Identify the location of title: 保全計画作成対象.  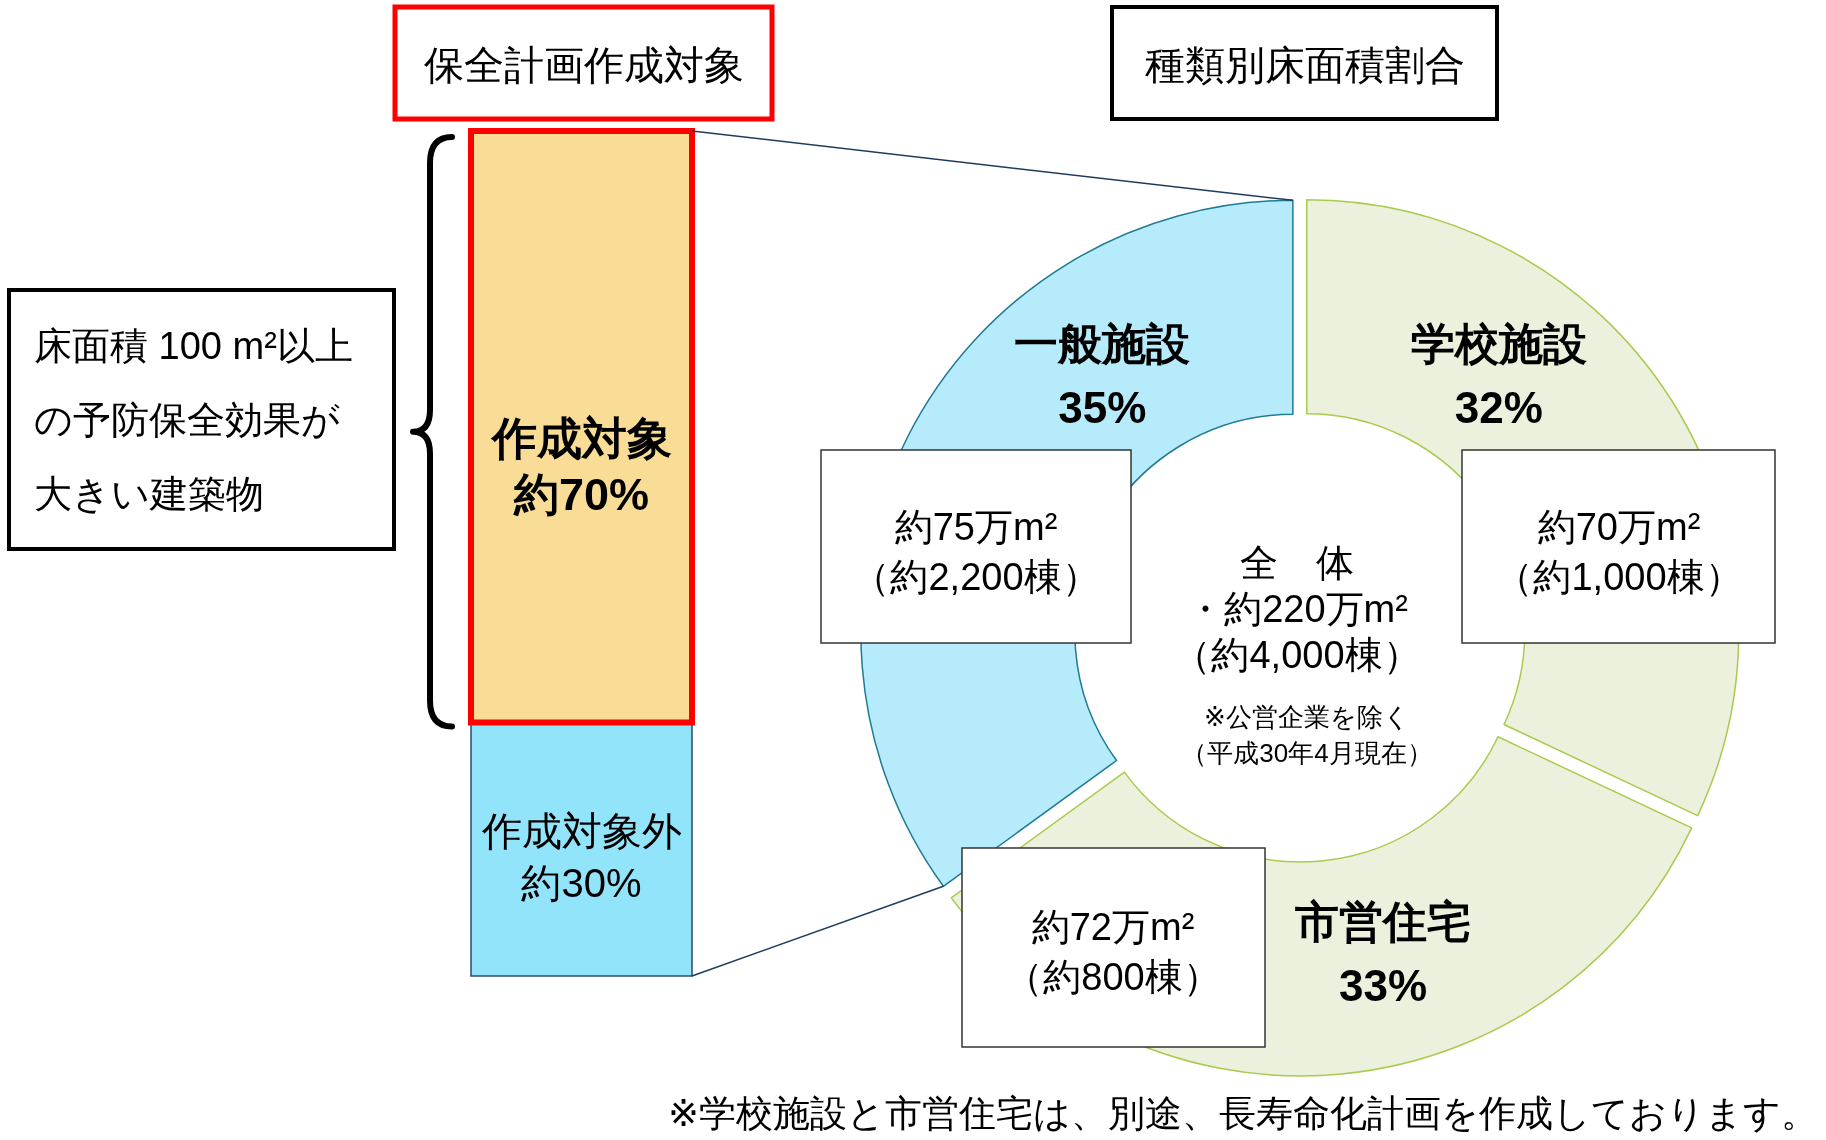
(583, 63).